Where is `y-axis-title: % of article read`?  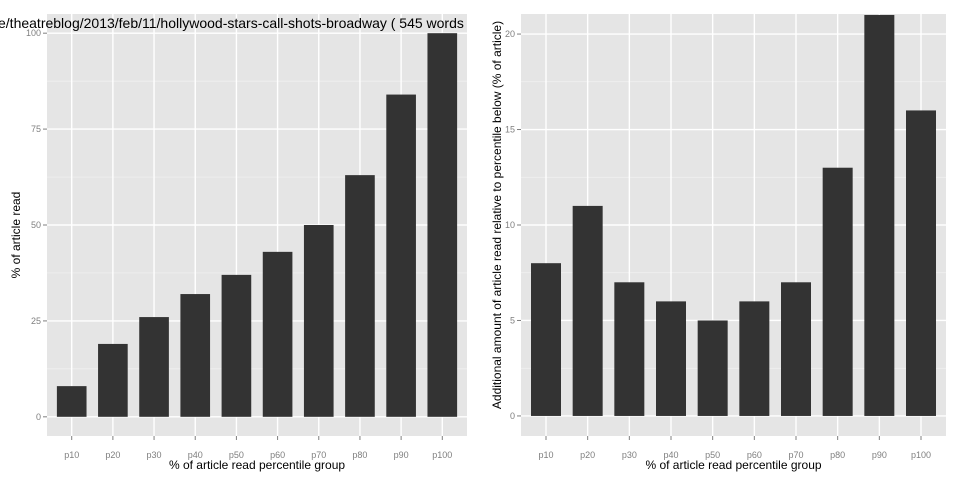
y-axis-title: % of article read is located at coordinates (16, 235).